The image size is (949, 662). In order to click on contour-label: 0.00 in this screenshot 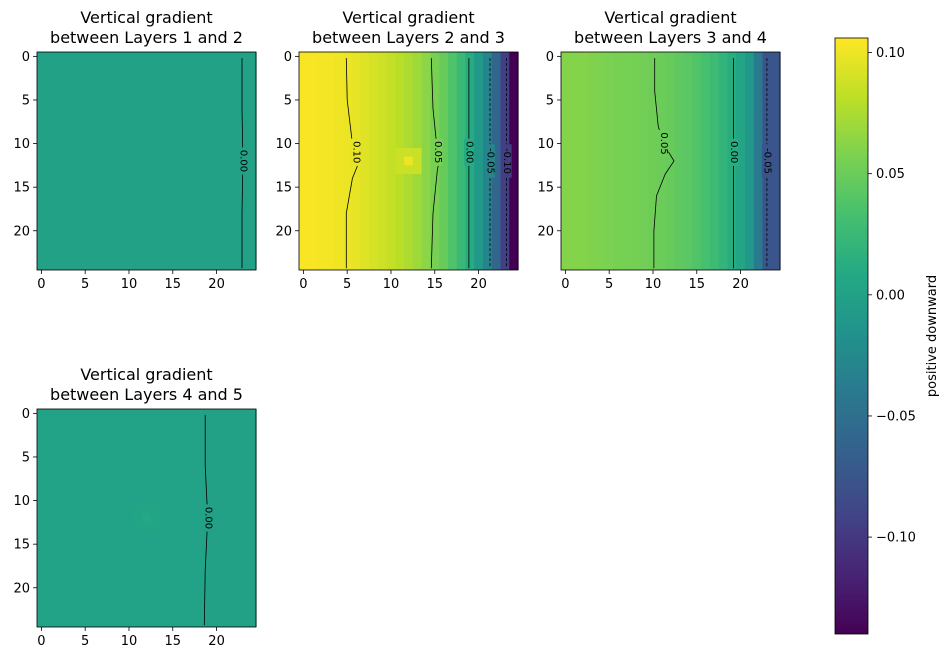, I will do `click(468, 152)`.